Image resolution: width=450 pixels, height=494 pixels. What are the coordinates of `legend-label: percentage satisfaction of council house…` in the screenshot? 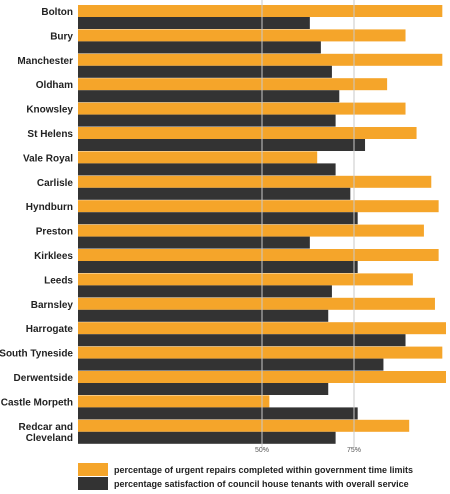 It's located at (261, 484).